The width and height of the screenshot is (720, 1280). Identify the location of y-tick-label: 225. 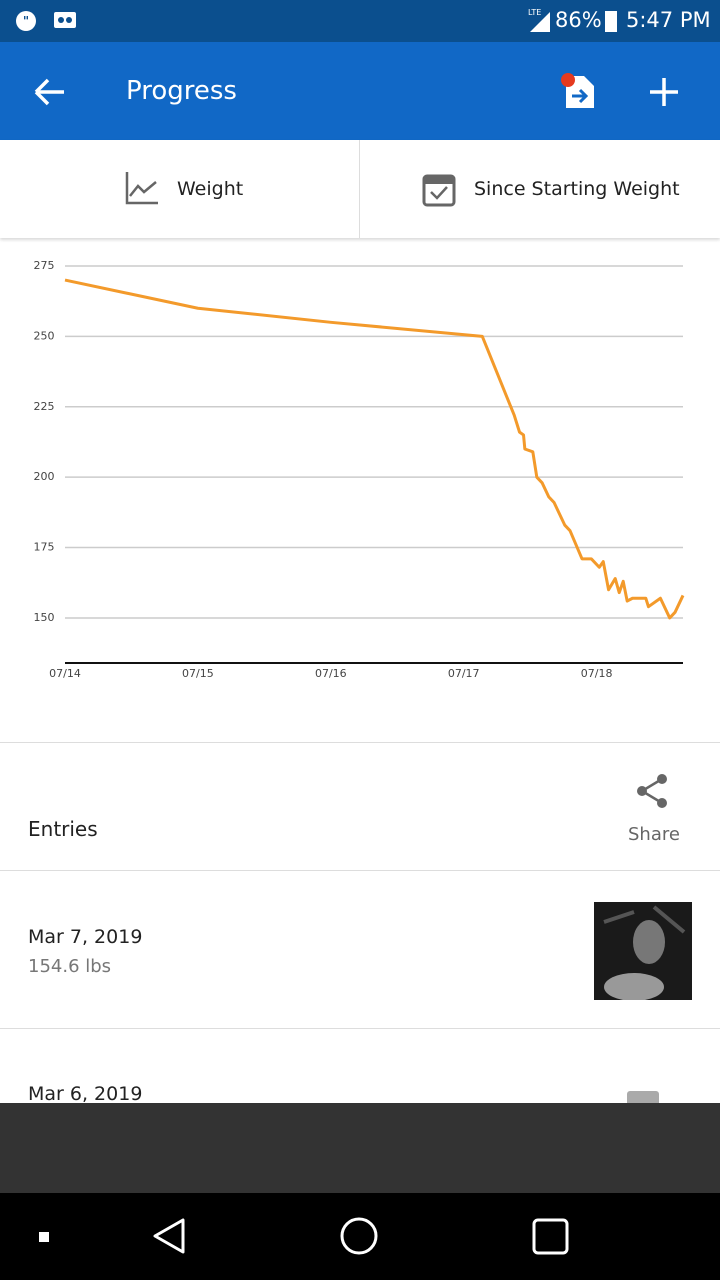
(44, 406).